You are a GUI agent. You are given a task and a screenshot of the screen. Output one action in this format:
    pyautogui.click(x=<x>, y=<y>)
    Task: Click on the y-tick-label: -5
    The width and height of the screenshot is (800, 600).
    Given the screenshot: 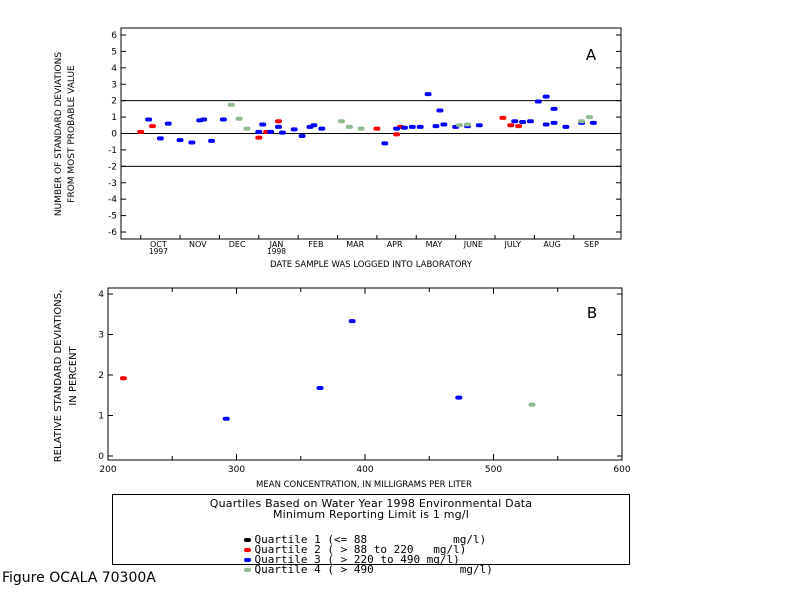 What is the action you would take?
    pyautogui.click(x=112, y=217)
    